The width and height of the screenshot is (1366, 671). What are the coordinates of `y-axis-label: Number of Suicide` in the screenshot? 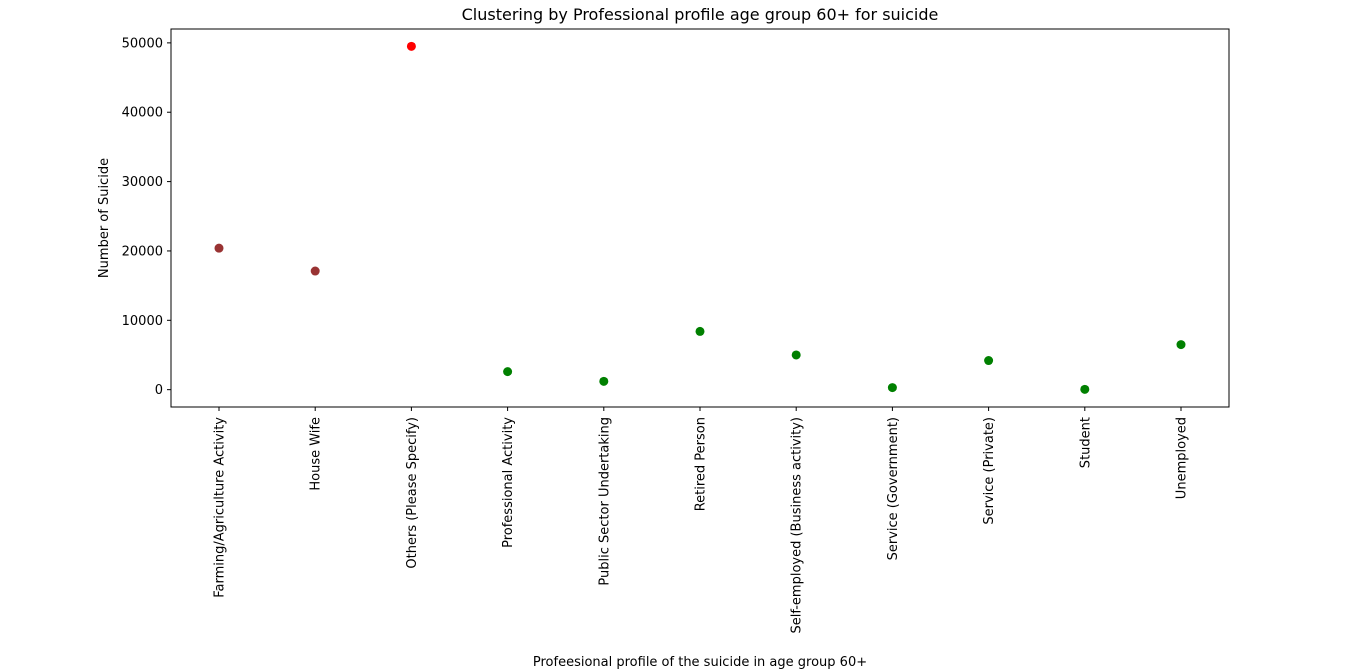 It's located at (104, 218).